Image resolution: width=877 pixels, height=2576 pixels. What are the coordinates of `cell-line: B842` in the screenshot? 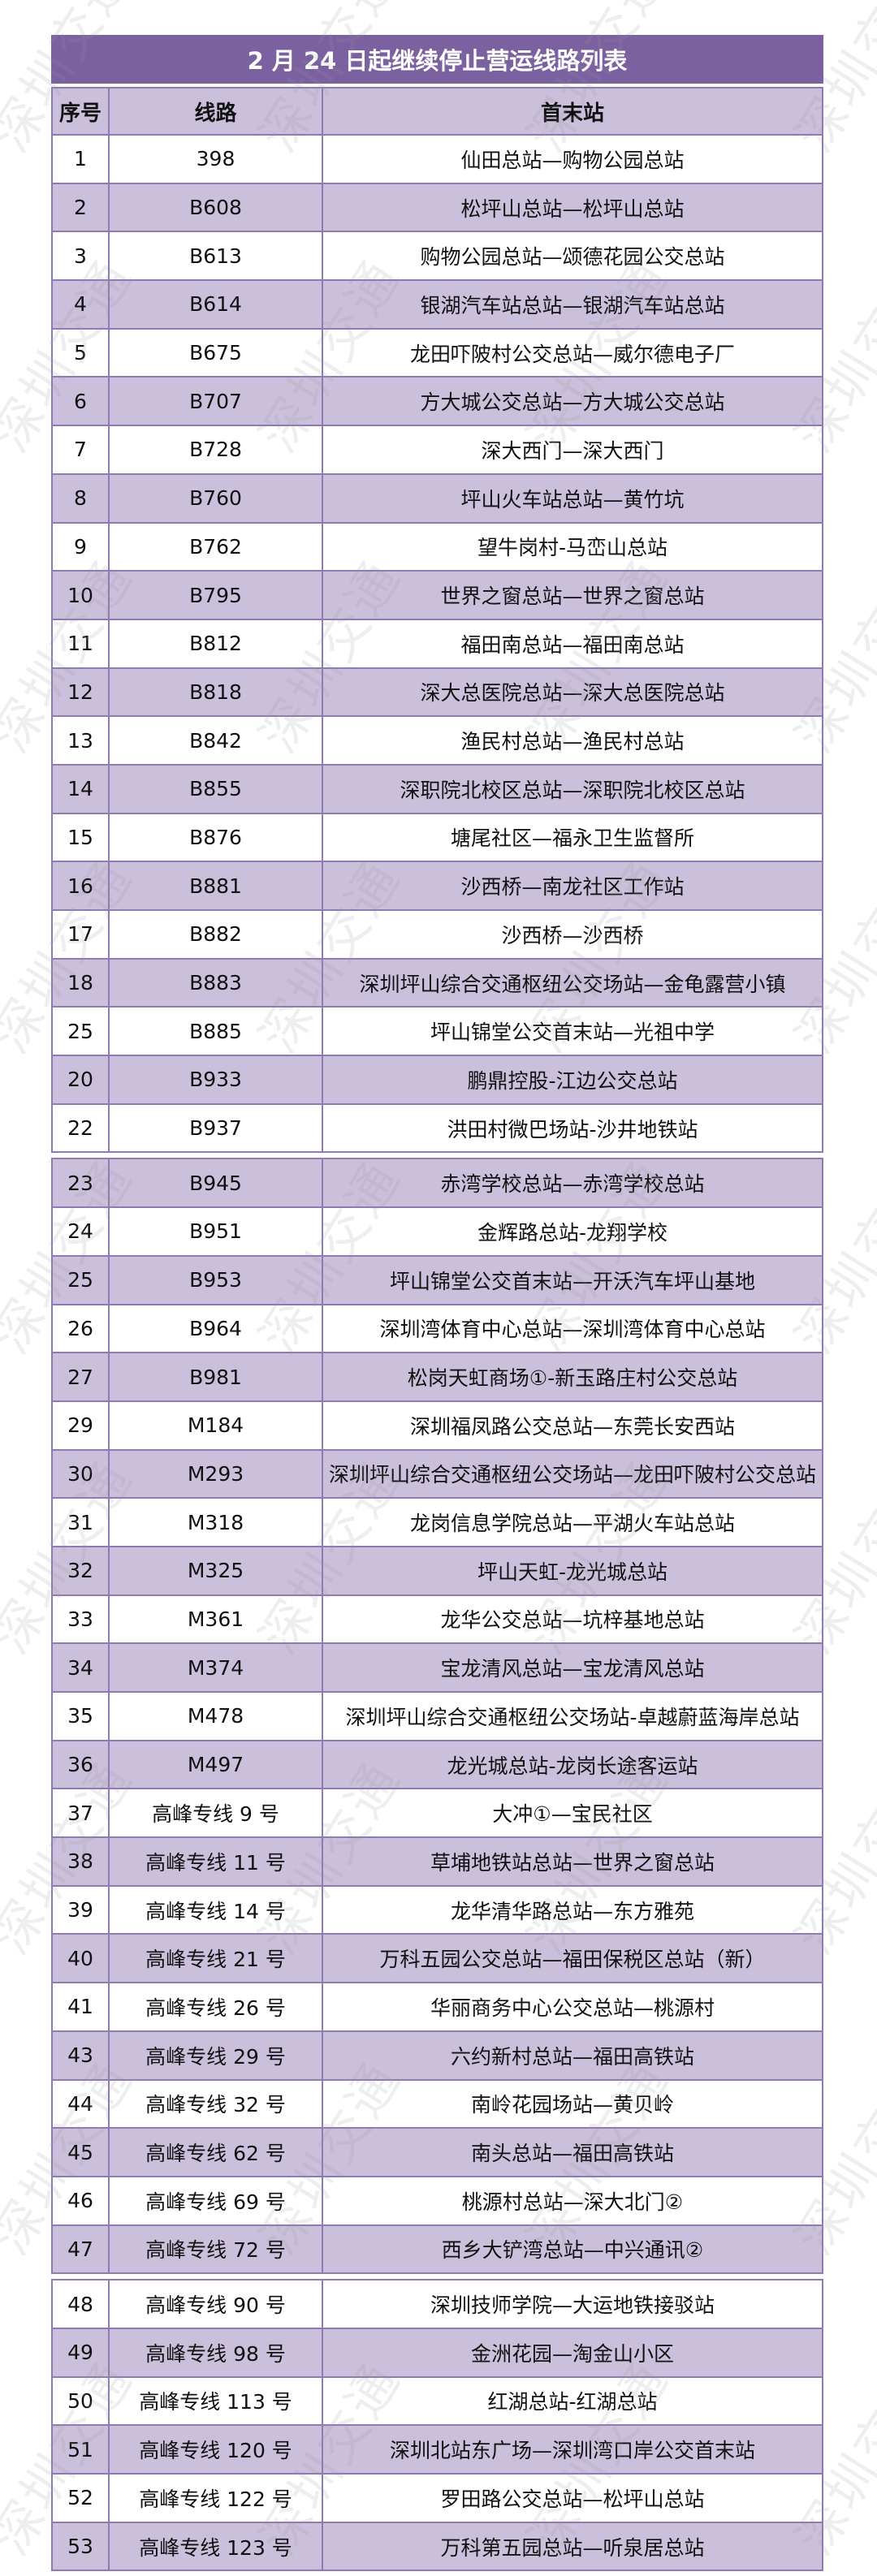 It's located at (216, 740).